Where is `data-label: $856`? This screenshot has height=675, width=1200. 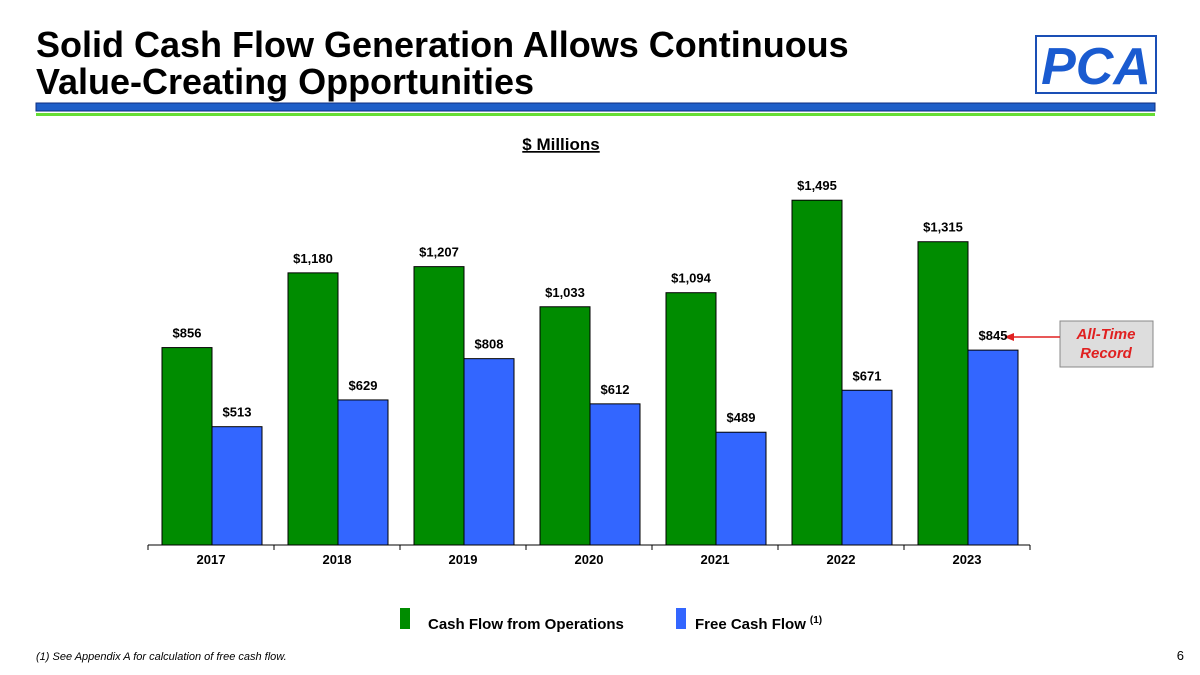
data-label: $856 is located at coordinates (187, 333).